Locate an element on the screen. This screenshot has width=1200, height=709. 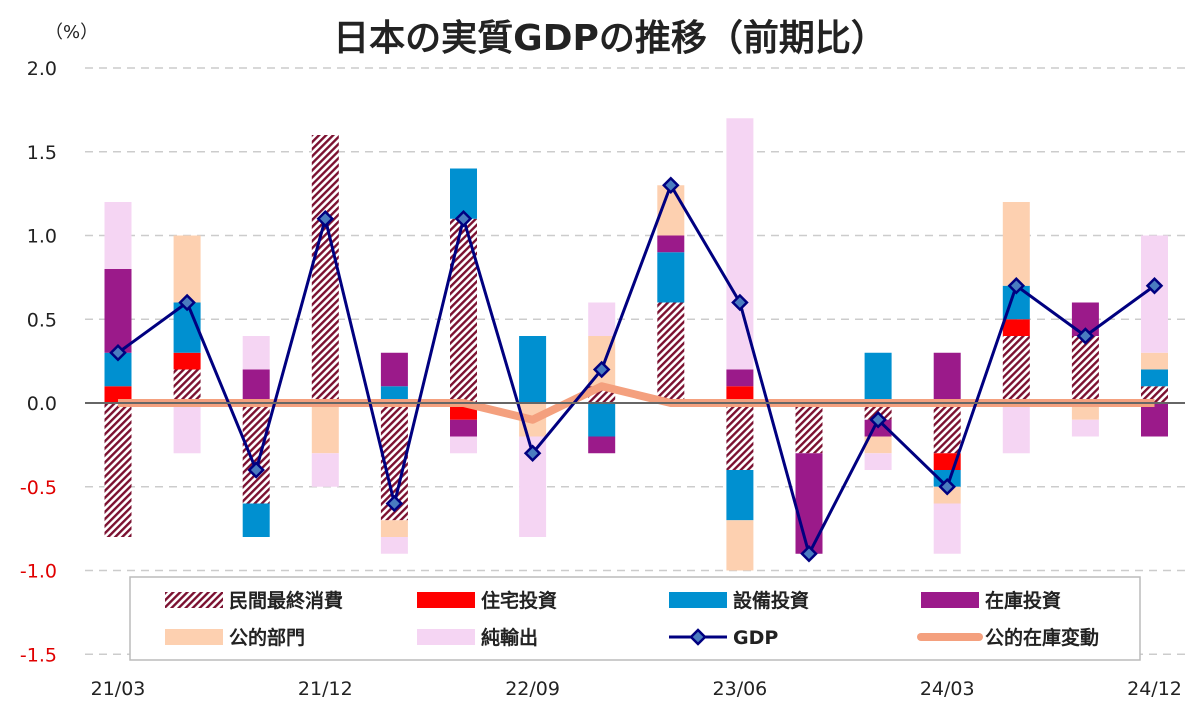
x-tick-label: 22/09 is located at coordinates (532, 689).